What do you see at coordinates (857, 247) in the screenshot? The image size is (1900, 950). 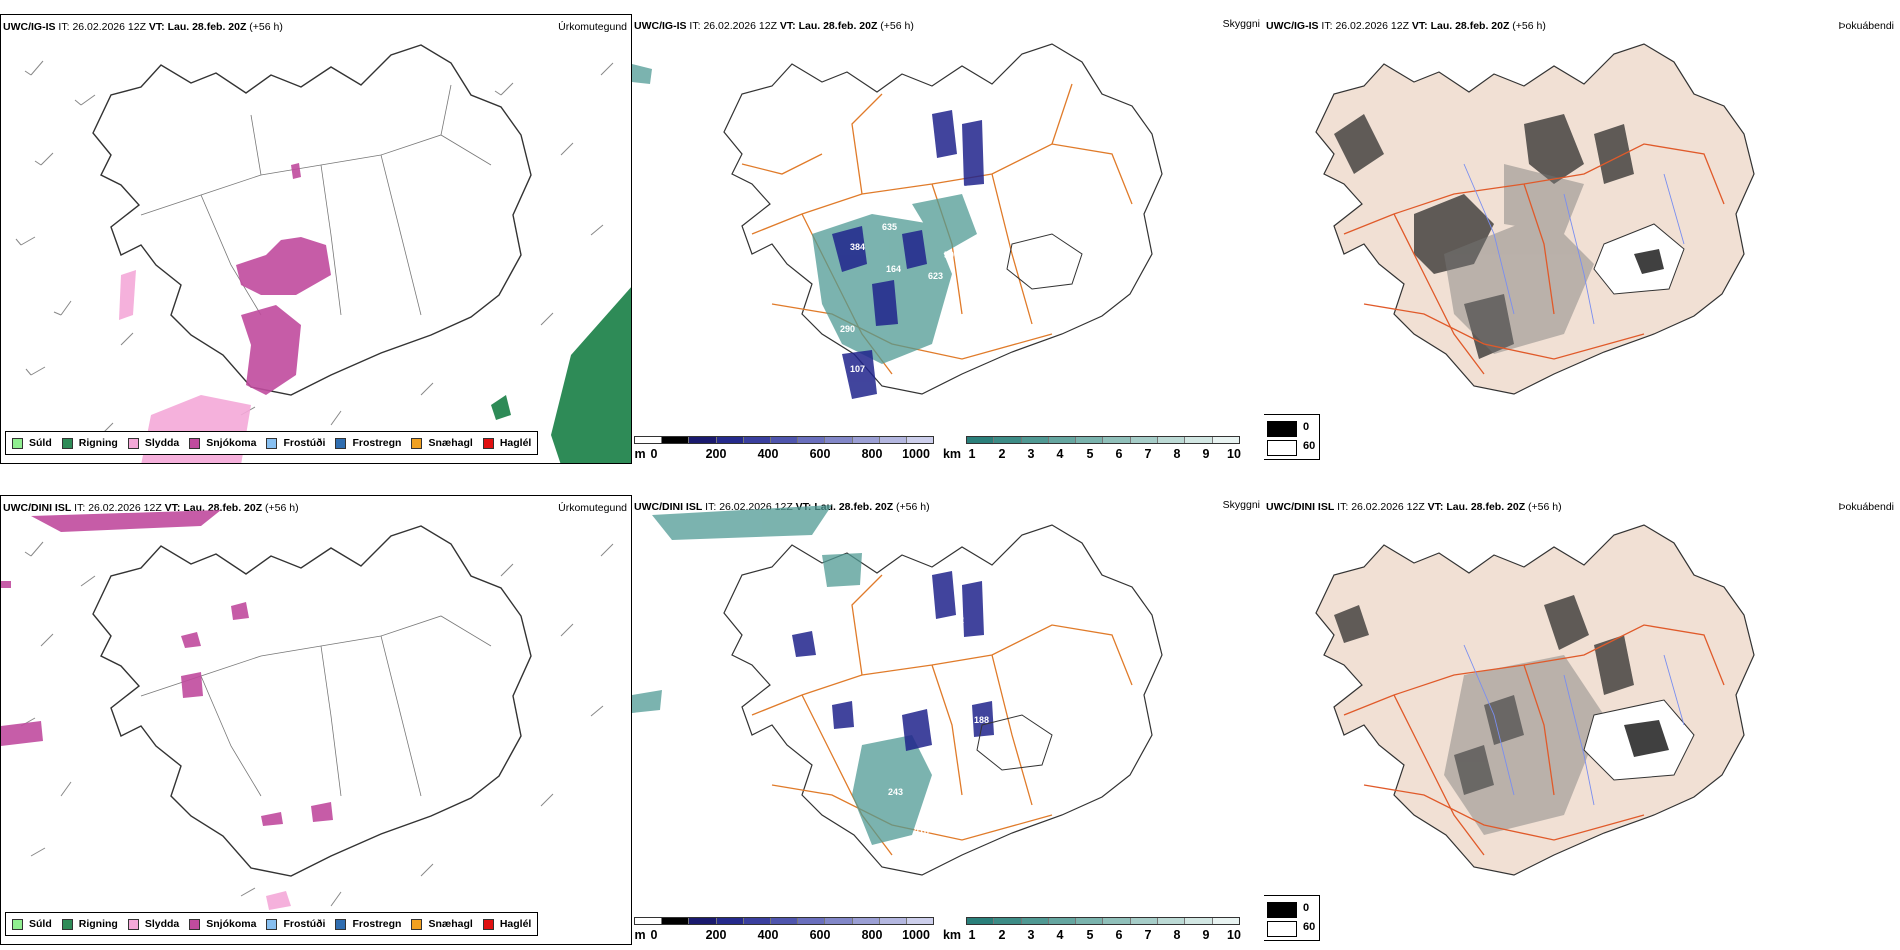 I see `spot-label: 384` at bounding box center [857, 247].